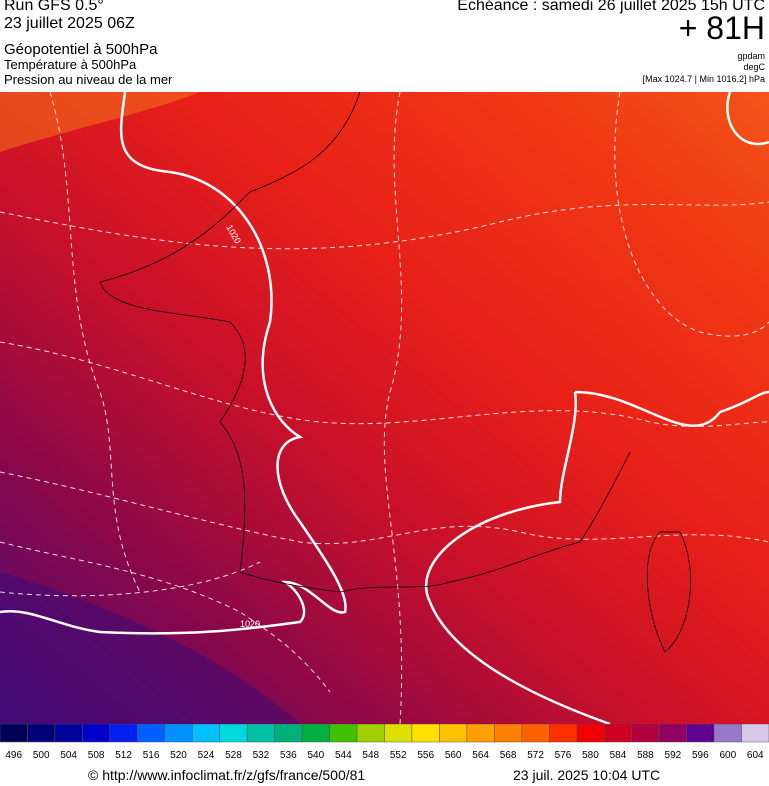 The width and height of the screenshot is (769, 786). What do you see at coordinates (81, 49) in the screenshot?
I see `field-label: Géopotentiel à 500hPa` at bounding box center [81, 49].